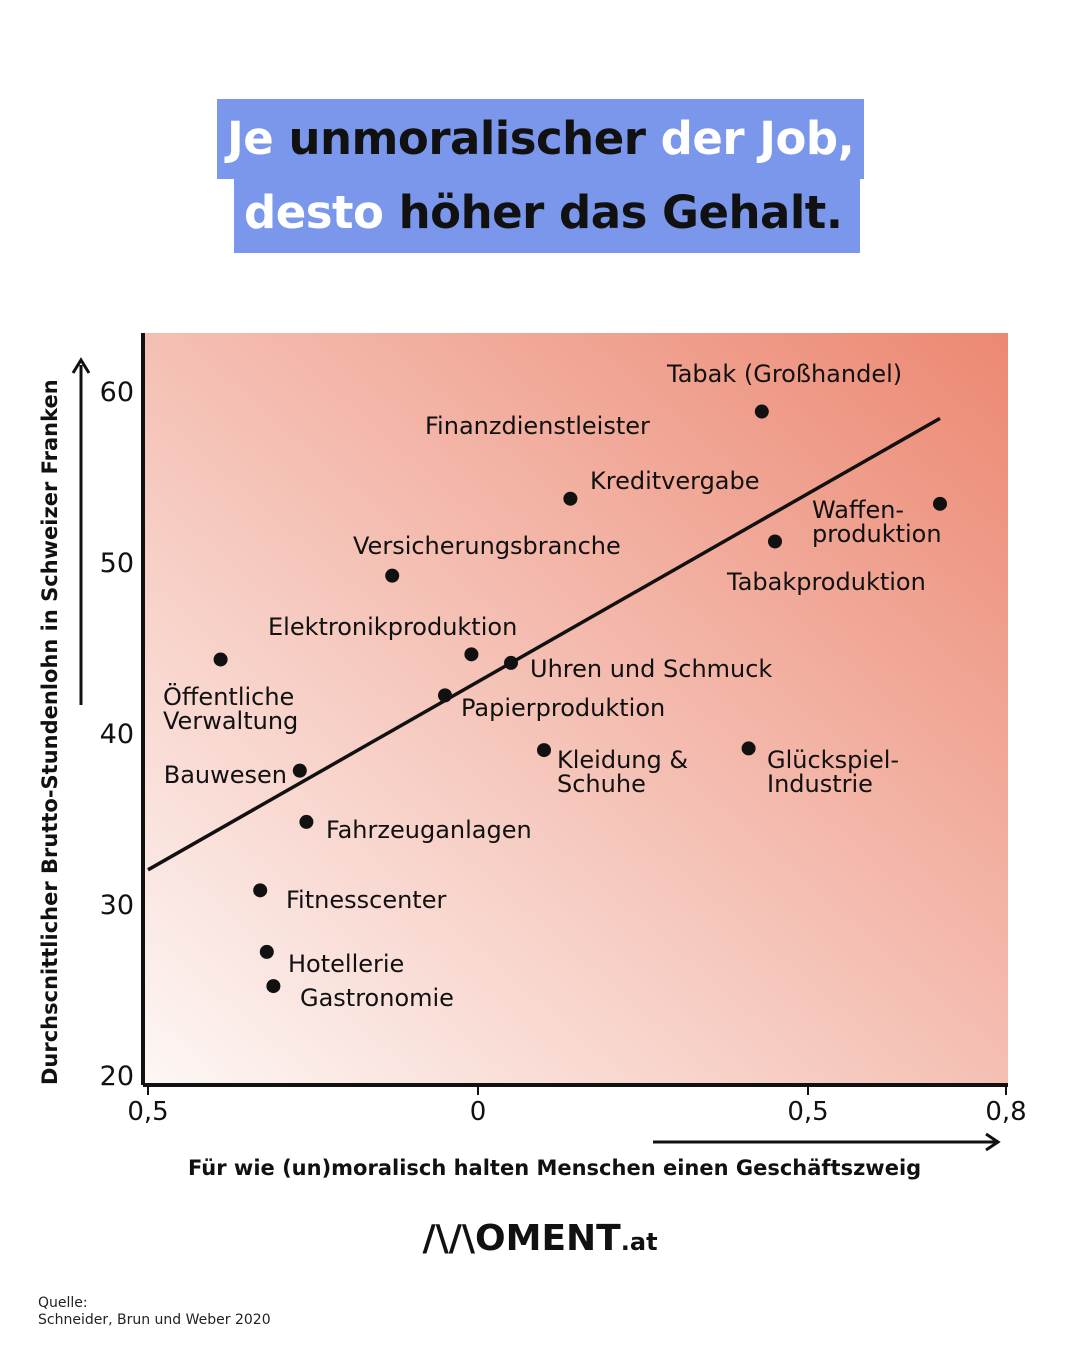 Image resolution: width=1080 pixels, height=1350 pixels. What do you see at coordinates (117, 563) in the screenshot?
I see `y-tick-label: 50` at bounding box center [117, 563].